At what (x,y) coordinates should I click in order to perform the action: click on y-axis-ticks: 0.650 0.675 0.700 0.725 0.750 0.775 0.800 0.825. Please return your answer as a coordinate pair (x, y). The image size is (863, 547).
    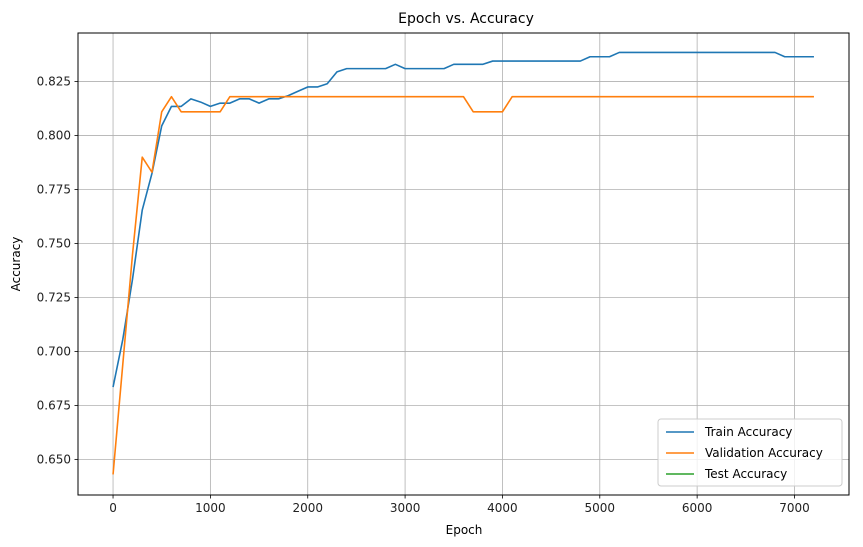
    Looking at the image, I should click on (57, 270).